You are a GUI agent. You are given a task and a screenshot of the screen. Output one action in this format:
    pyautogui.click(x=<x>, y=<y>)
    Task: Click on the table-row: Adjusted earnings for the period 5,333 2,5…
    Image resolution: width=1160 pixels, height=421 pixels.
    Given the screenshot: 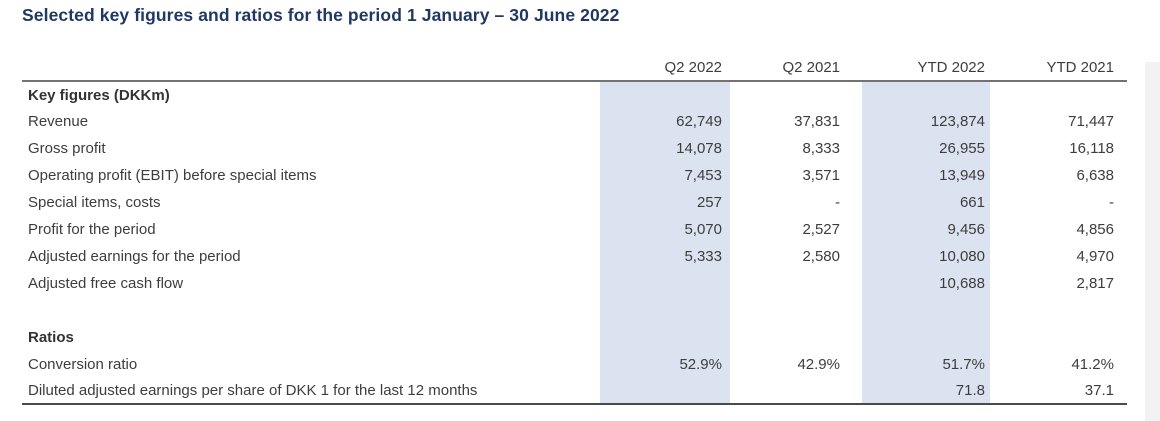 What is the action you would take?
    pyautogui.click(x=574, y=256)
    